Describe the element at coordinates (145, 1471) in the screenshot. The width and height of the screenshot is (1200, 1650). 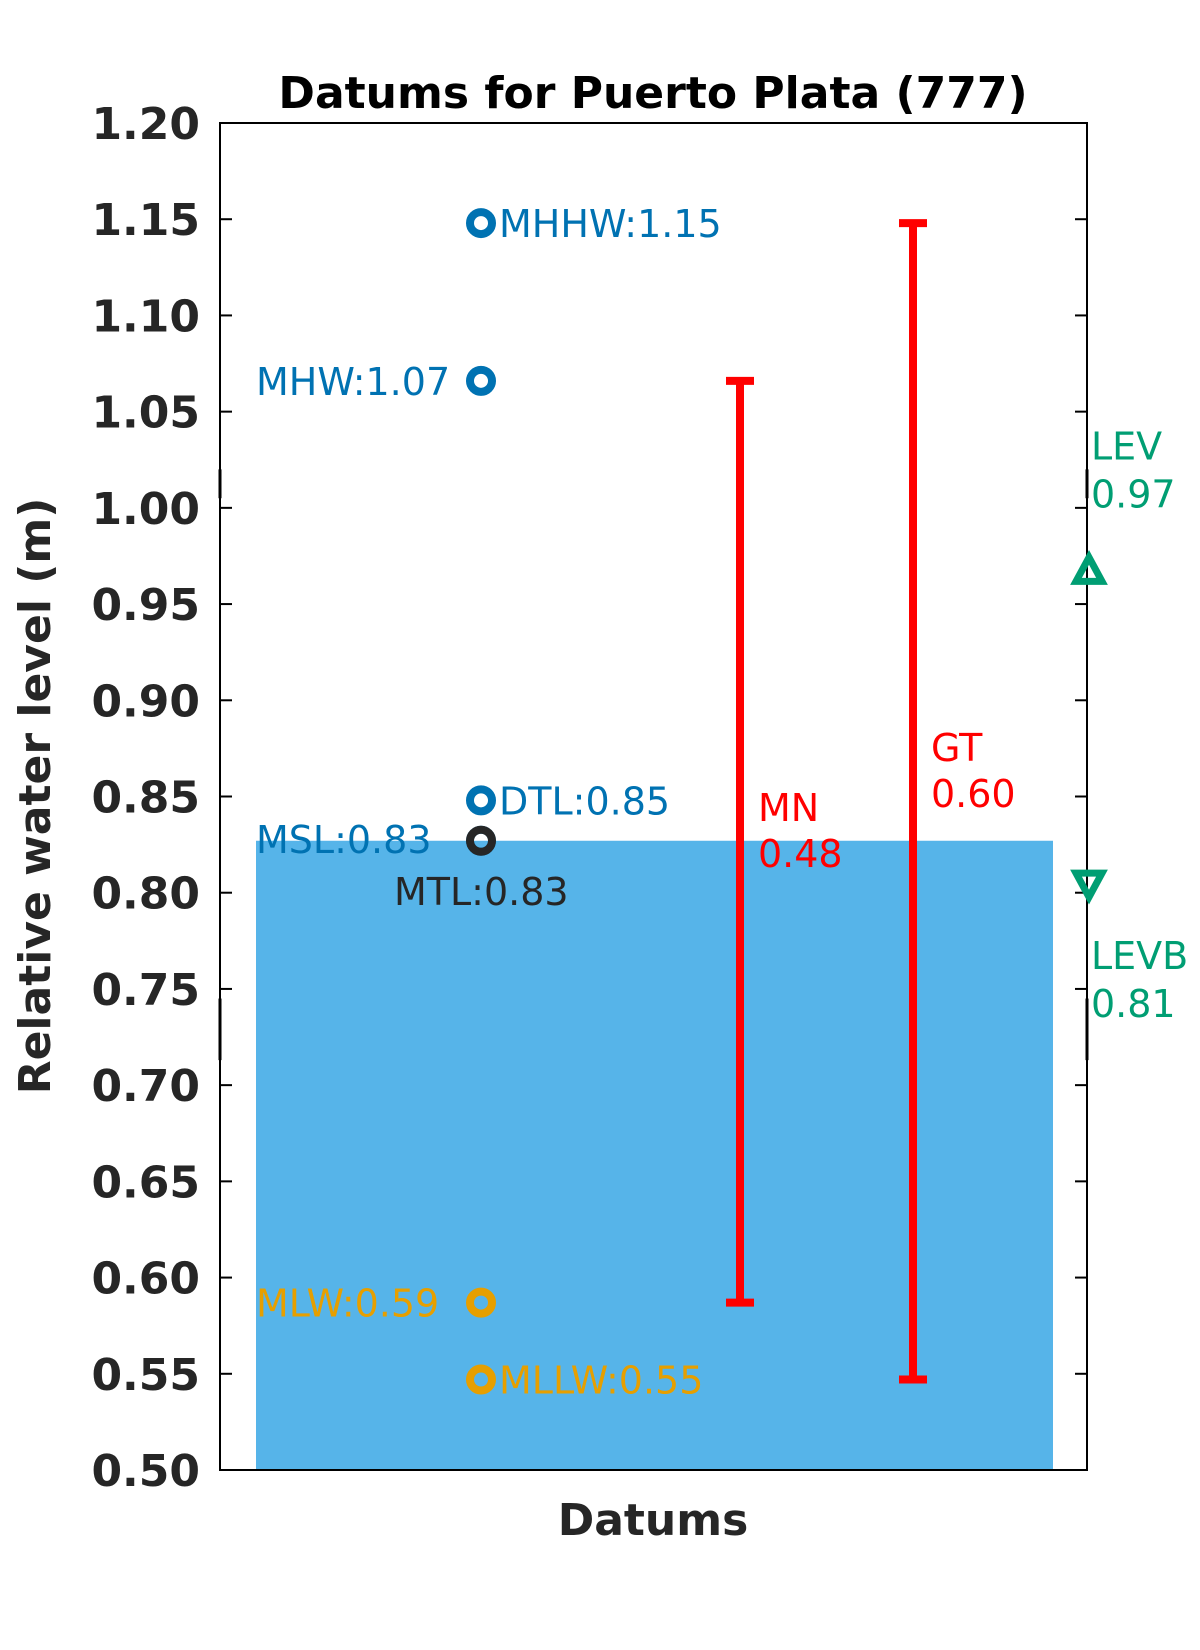
I see `y-tick-label: 0.50` at that location.